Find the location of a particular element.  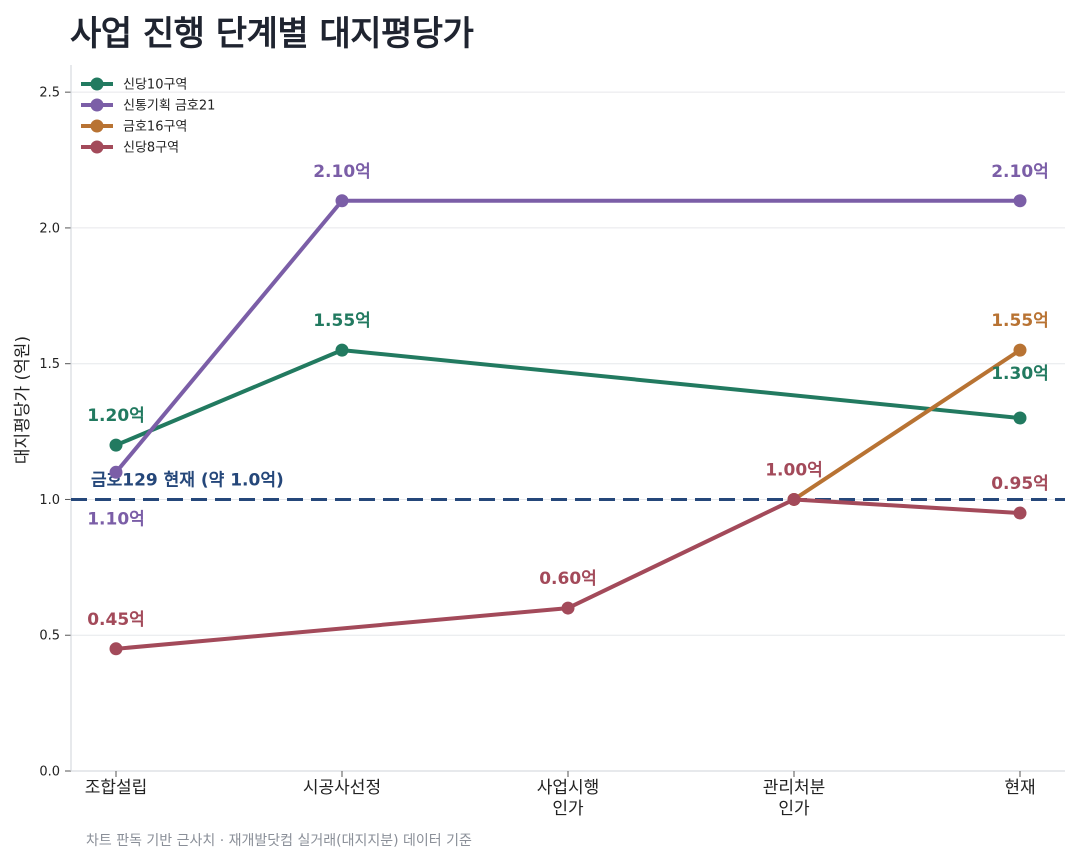

data-label: 1.00억 is located at coordinates (794, 470).